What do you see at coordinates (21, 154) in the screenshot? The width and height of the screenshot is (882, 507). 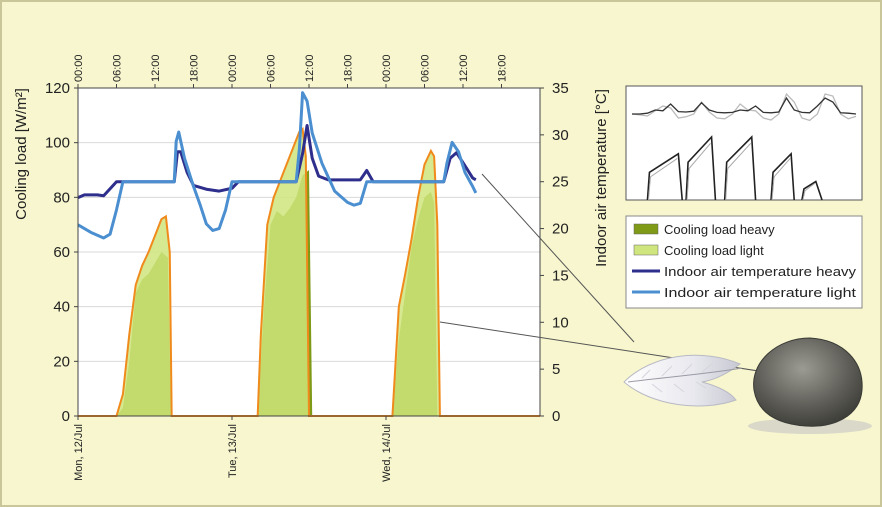 I see `y-axis-left-label: Cooling load [W/m²]` at bounding box center [21, 154].